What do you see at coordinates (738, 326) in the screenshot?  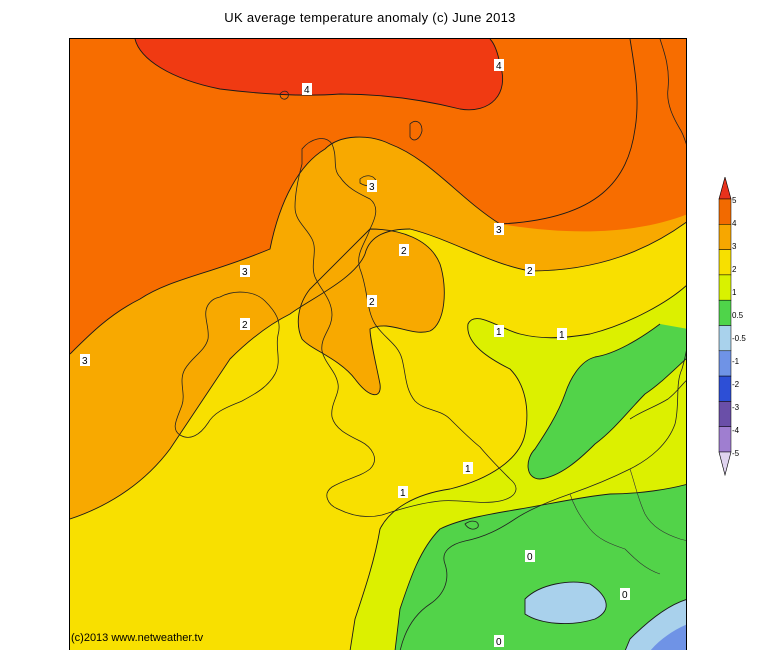 I see `colorbar-legend: 5 4 3 2 1 0.5 -0.5 -1 -2 -3 -4 -5` at bounding box center [738, 326].